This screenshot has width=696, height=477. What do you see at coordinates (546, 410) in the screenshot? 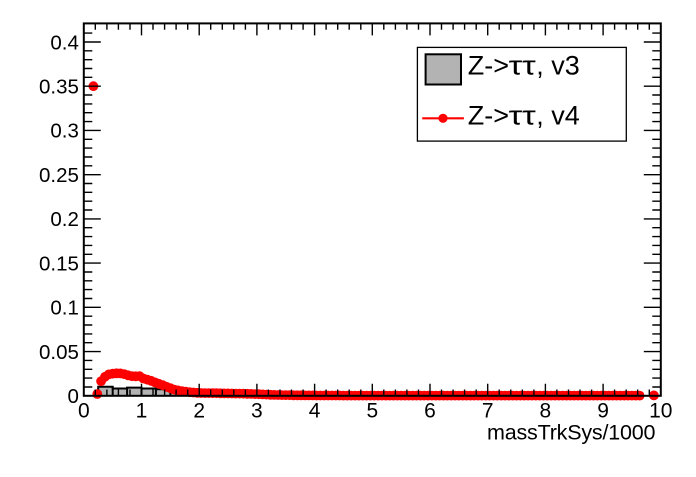
I see `svg-text: 8` at bounding box center [546, 410].